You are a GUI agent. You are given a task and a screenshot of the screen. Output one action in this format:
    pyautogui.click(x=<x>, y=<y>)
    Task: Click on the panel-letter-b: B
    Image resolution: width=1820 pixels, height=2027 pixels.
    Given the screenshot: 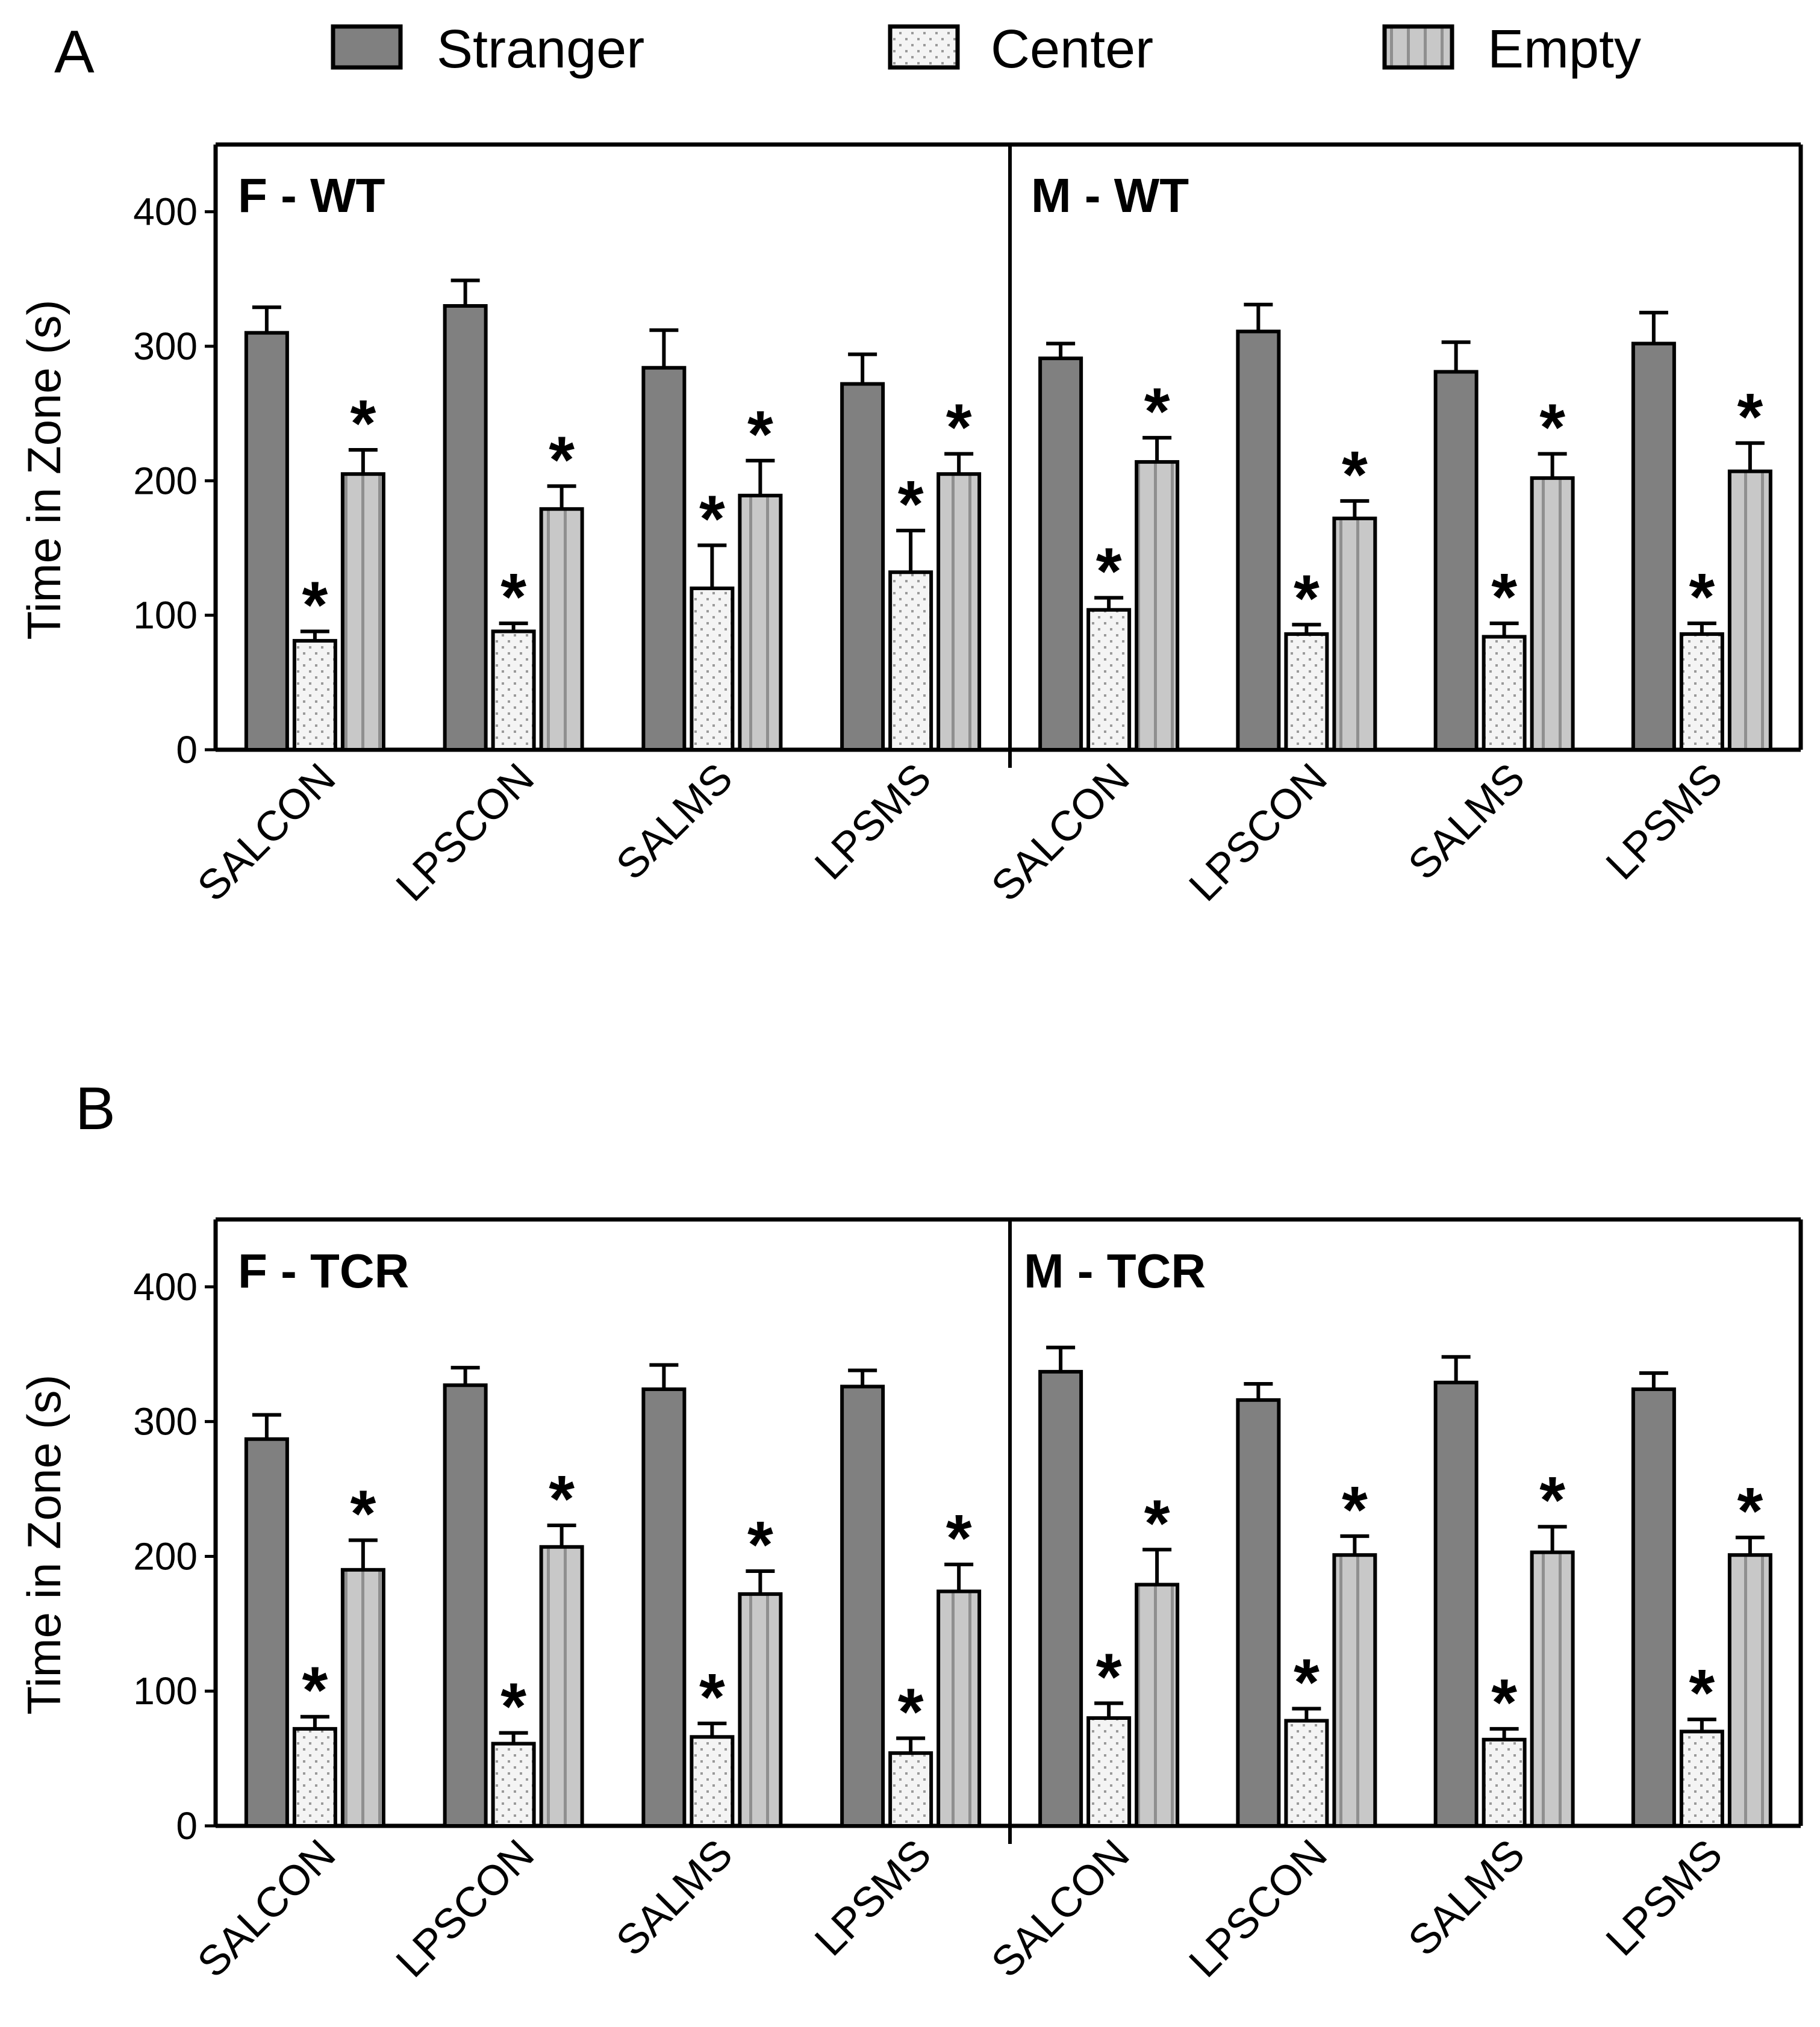 What is the action you would take?
    pyautogui.click(x=96, y=1109)
    